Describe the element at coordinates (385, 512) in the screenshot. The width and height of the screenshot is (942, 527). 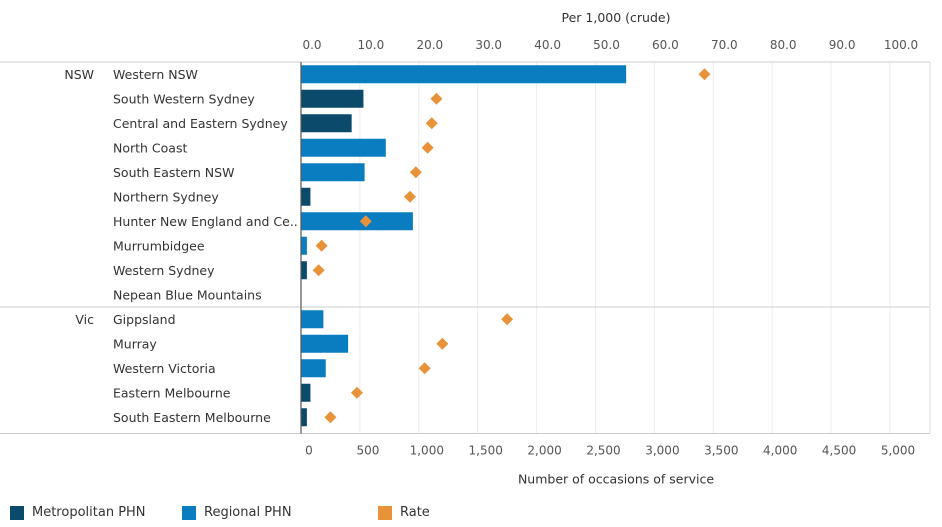
I see `legend-swatch-rate` at that location.